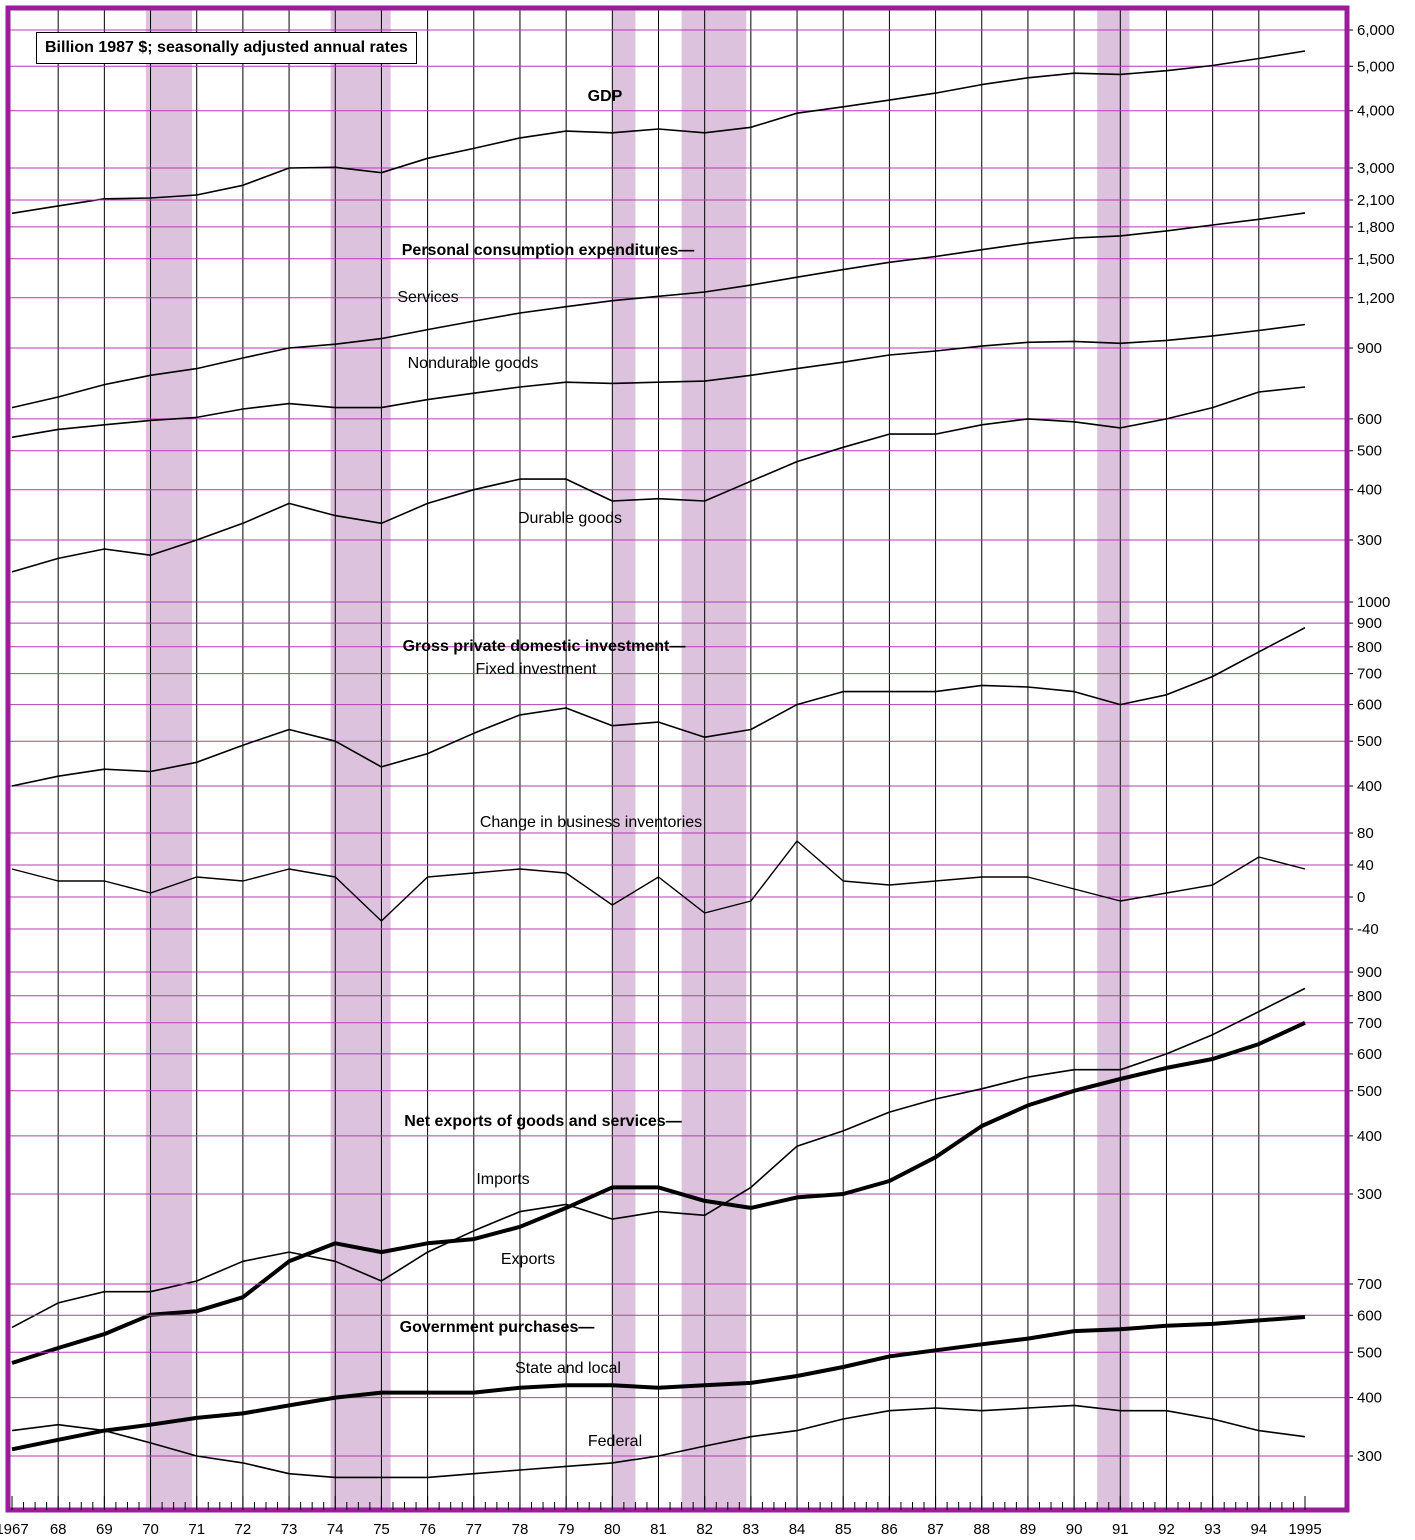  What do you see at coordinates (1376, 259) in the screenshot?
I see `y-tick-label-1-2: 1,500` at bounding box center [1376, 259].